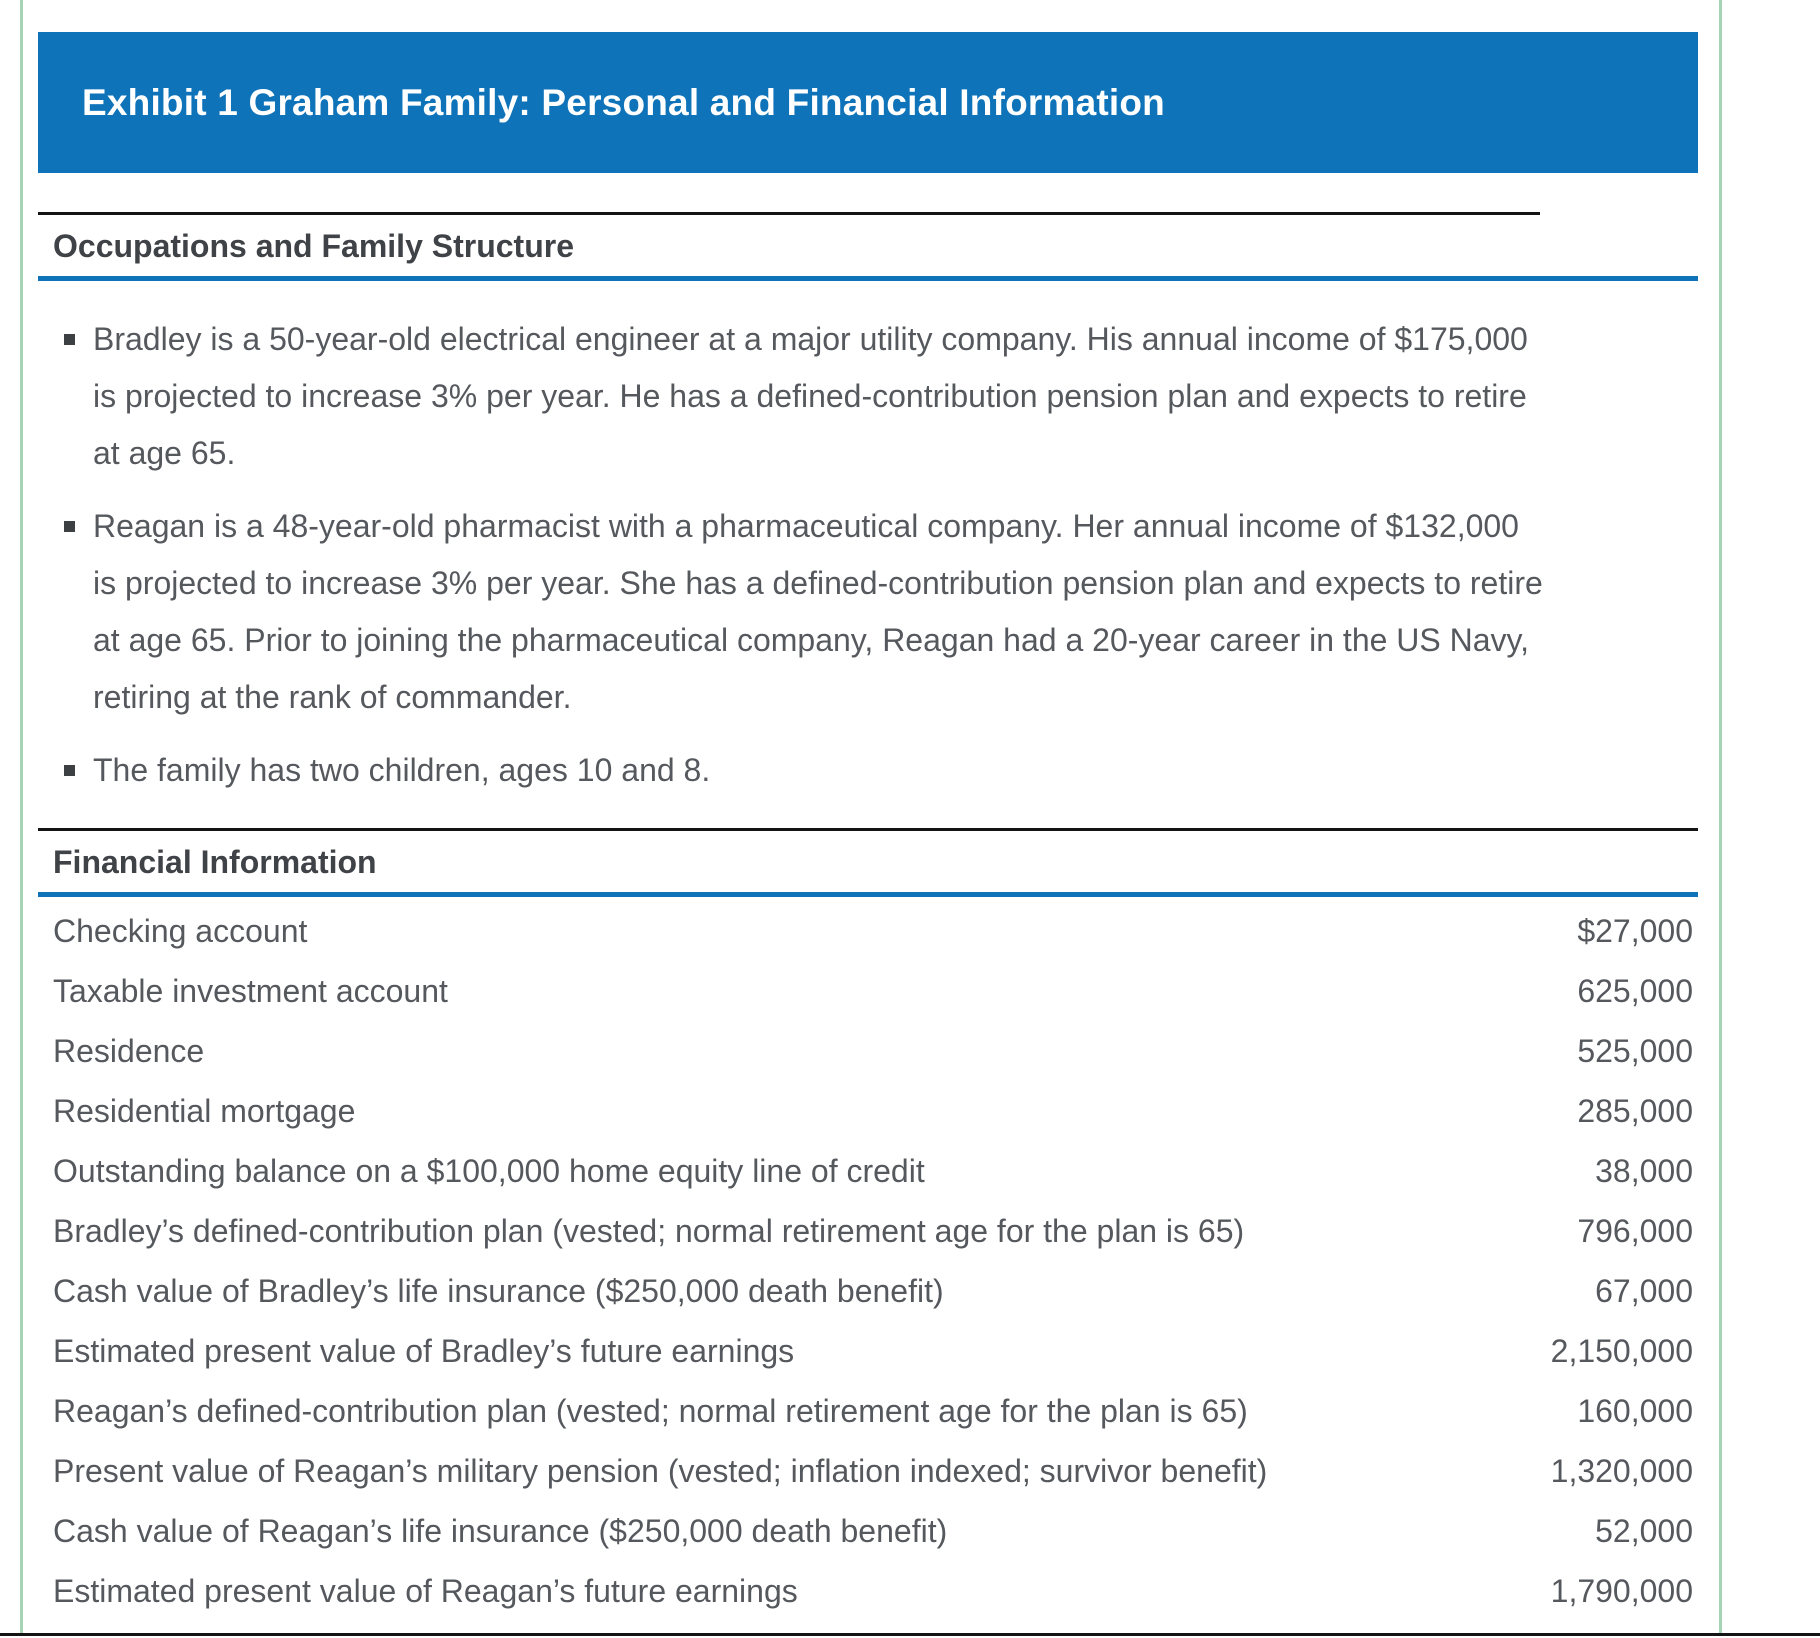 Image resolution: width=1820 pixels, height=1638 pixels. What do you see at coordinates (910, 1634) in the screenshot?
I see `bottom-border-line` at bounding box center [910, 1634].